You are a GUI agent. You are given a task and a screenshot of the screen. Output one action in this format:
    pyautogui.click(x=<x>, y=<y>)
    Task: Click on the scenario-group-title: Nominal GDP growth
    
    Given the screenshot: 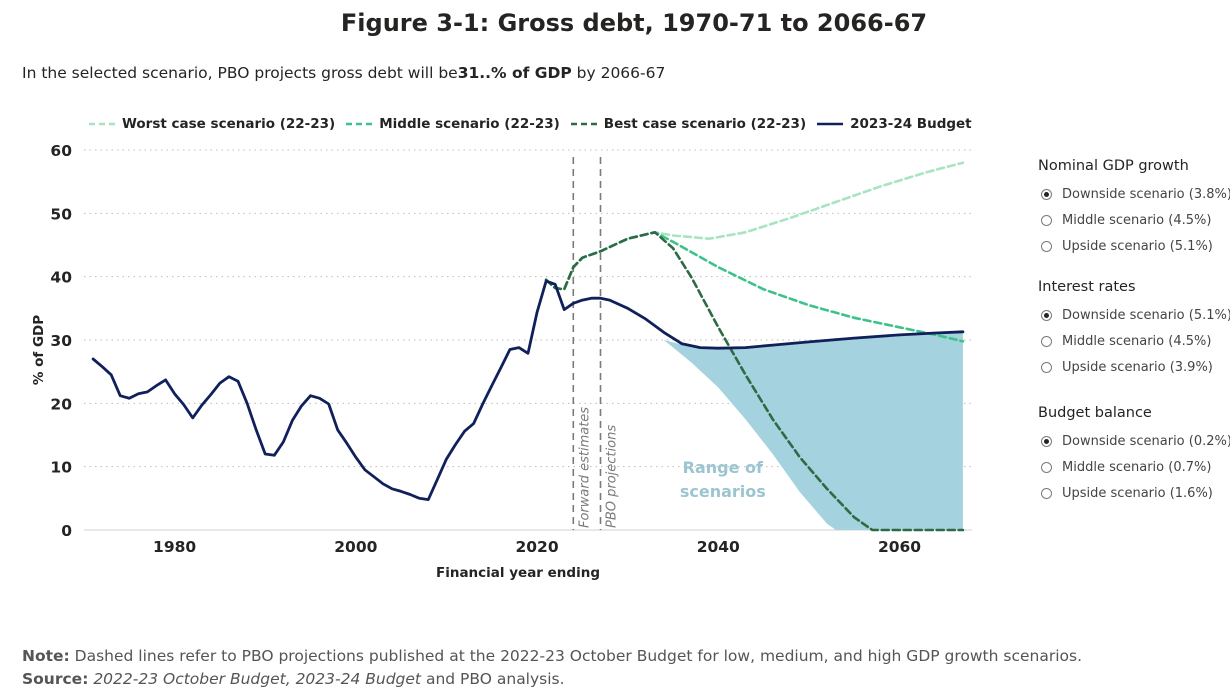 What is the action you would take?
    pyautogui.click(x=1113, y=166)
    